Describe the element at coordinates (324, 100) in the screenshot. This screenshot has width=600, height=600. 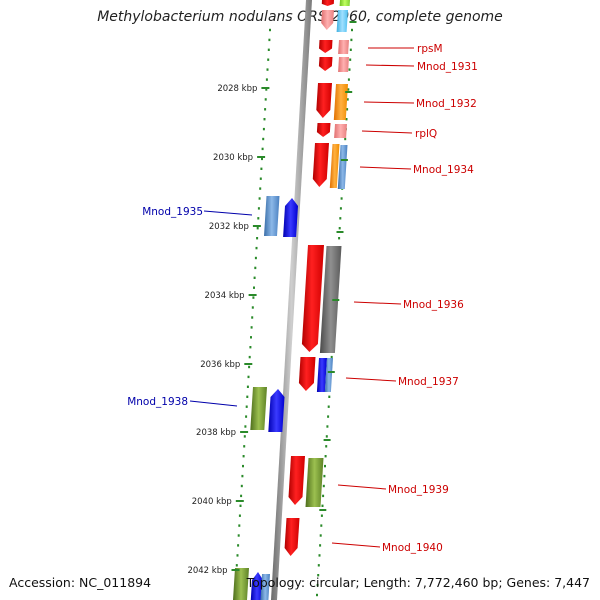
I see `gene-arrow-mnod-1932` at that location.